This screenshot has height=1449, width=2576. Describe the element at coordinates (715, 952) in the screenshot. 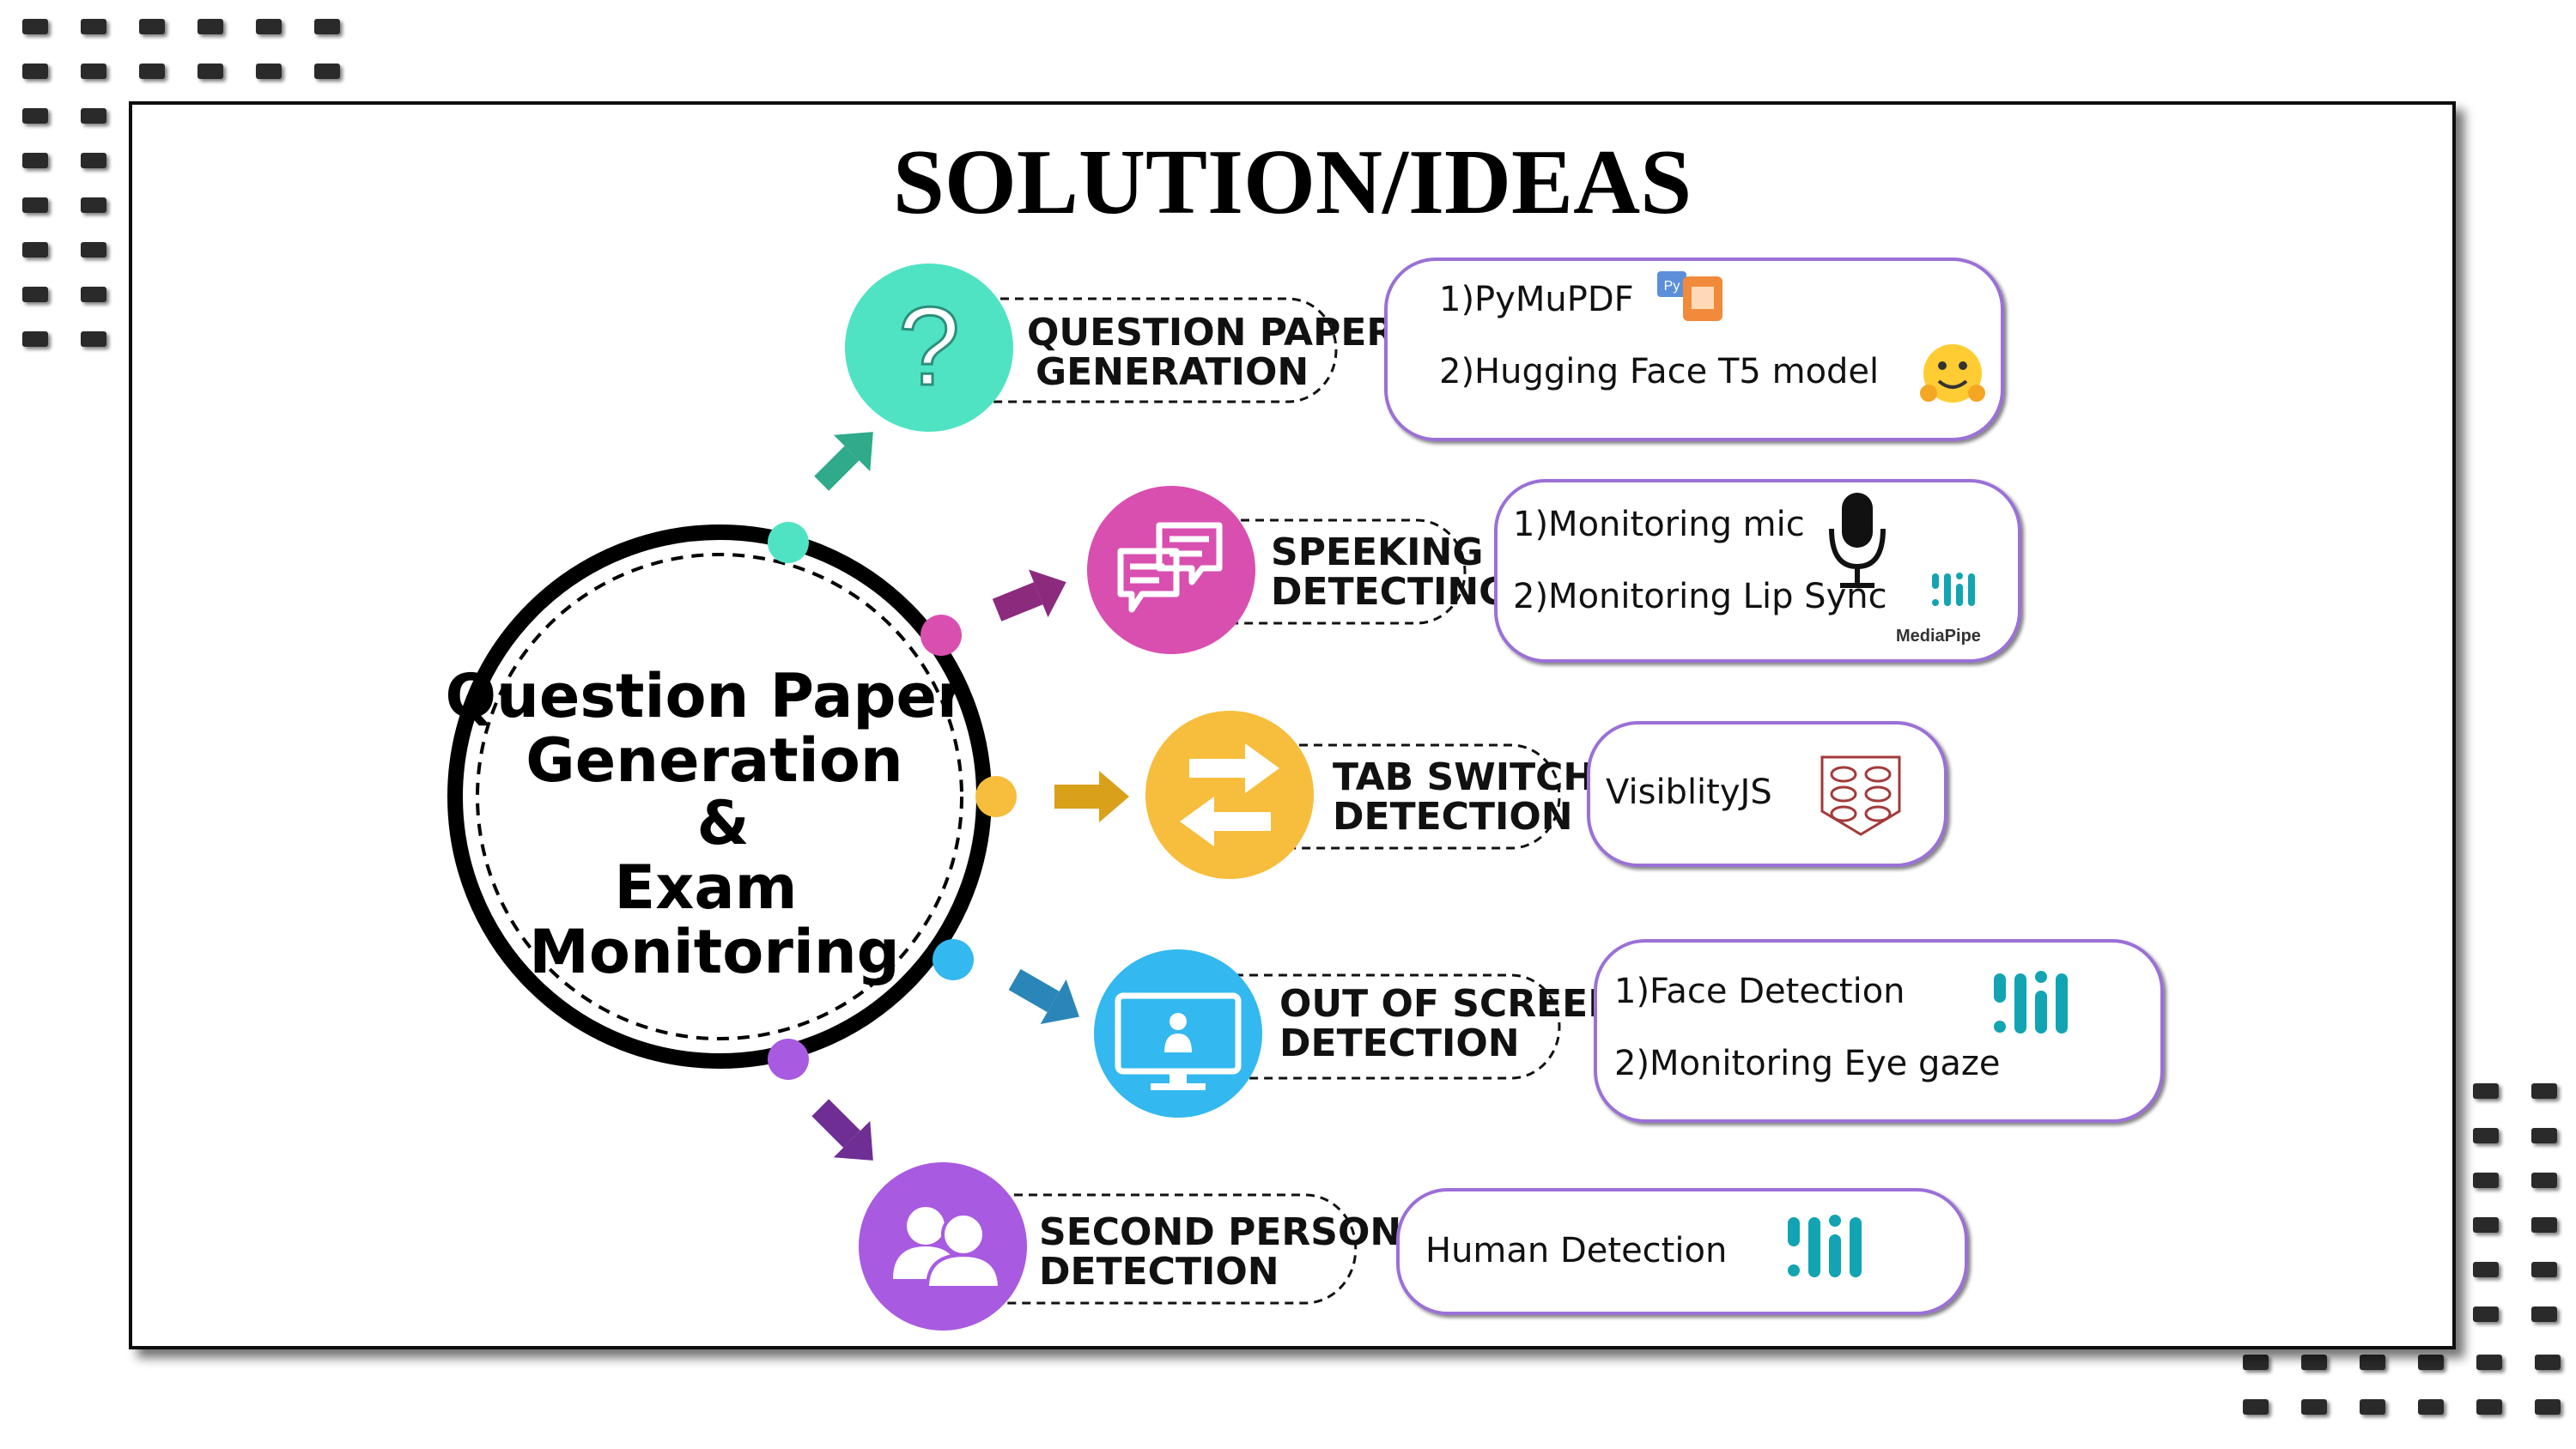

I see `hub-line-5: Monitoring` at that location.